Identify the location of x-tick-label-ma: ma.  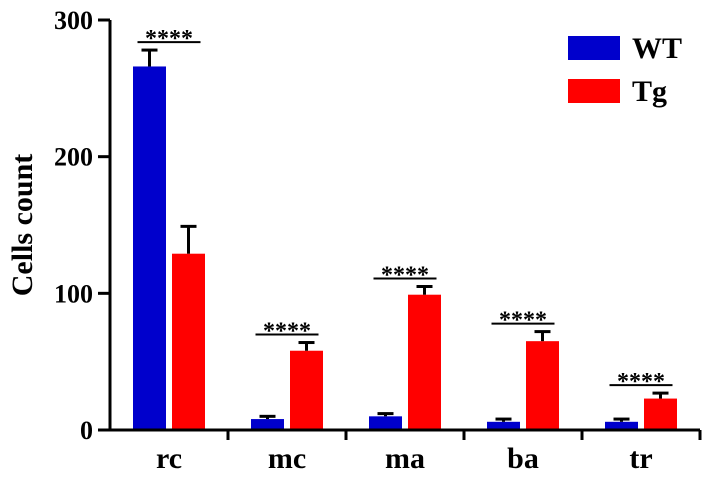
(405, 458).